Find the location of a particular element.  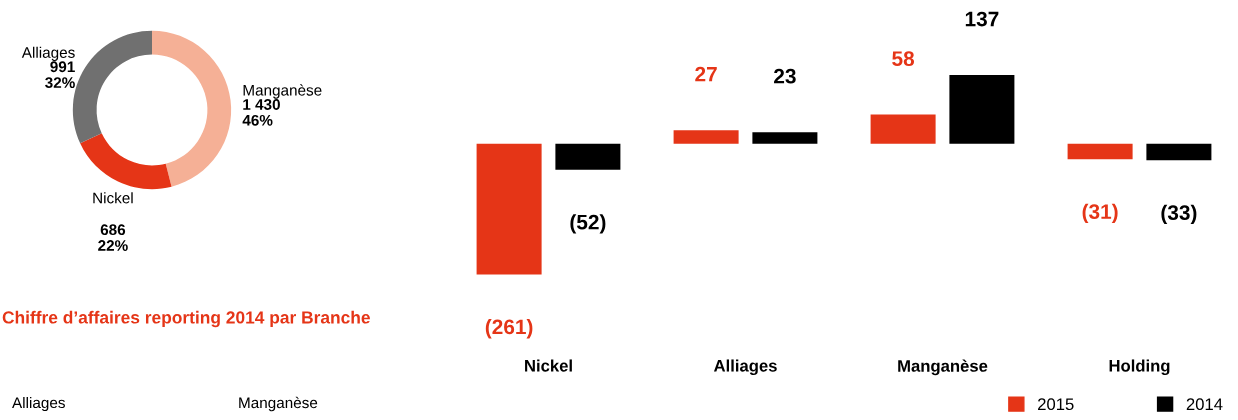

text: Manganèse is located at coordinates (278, 404).